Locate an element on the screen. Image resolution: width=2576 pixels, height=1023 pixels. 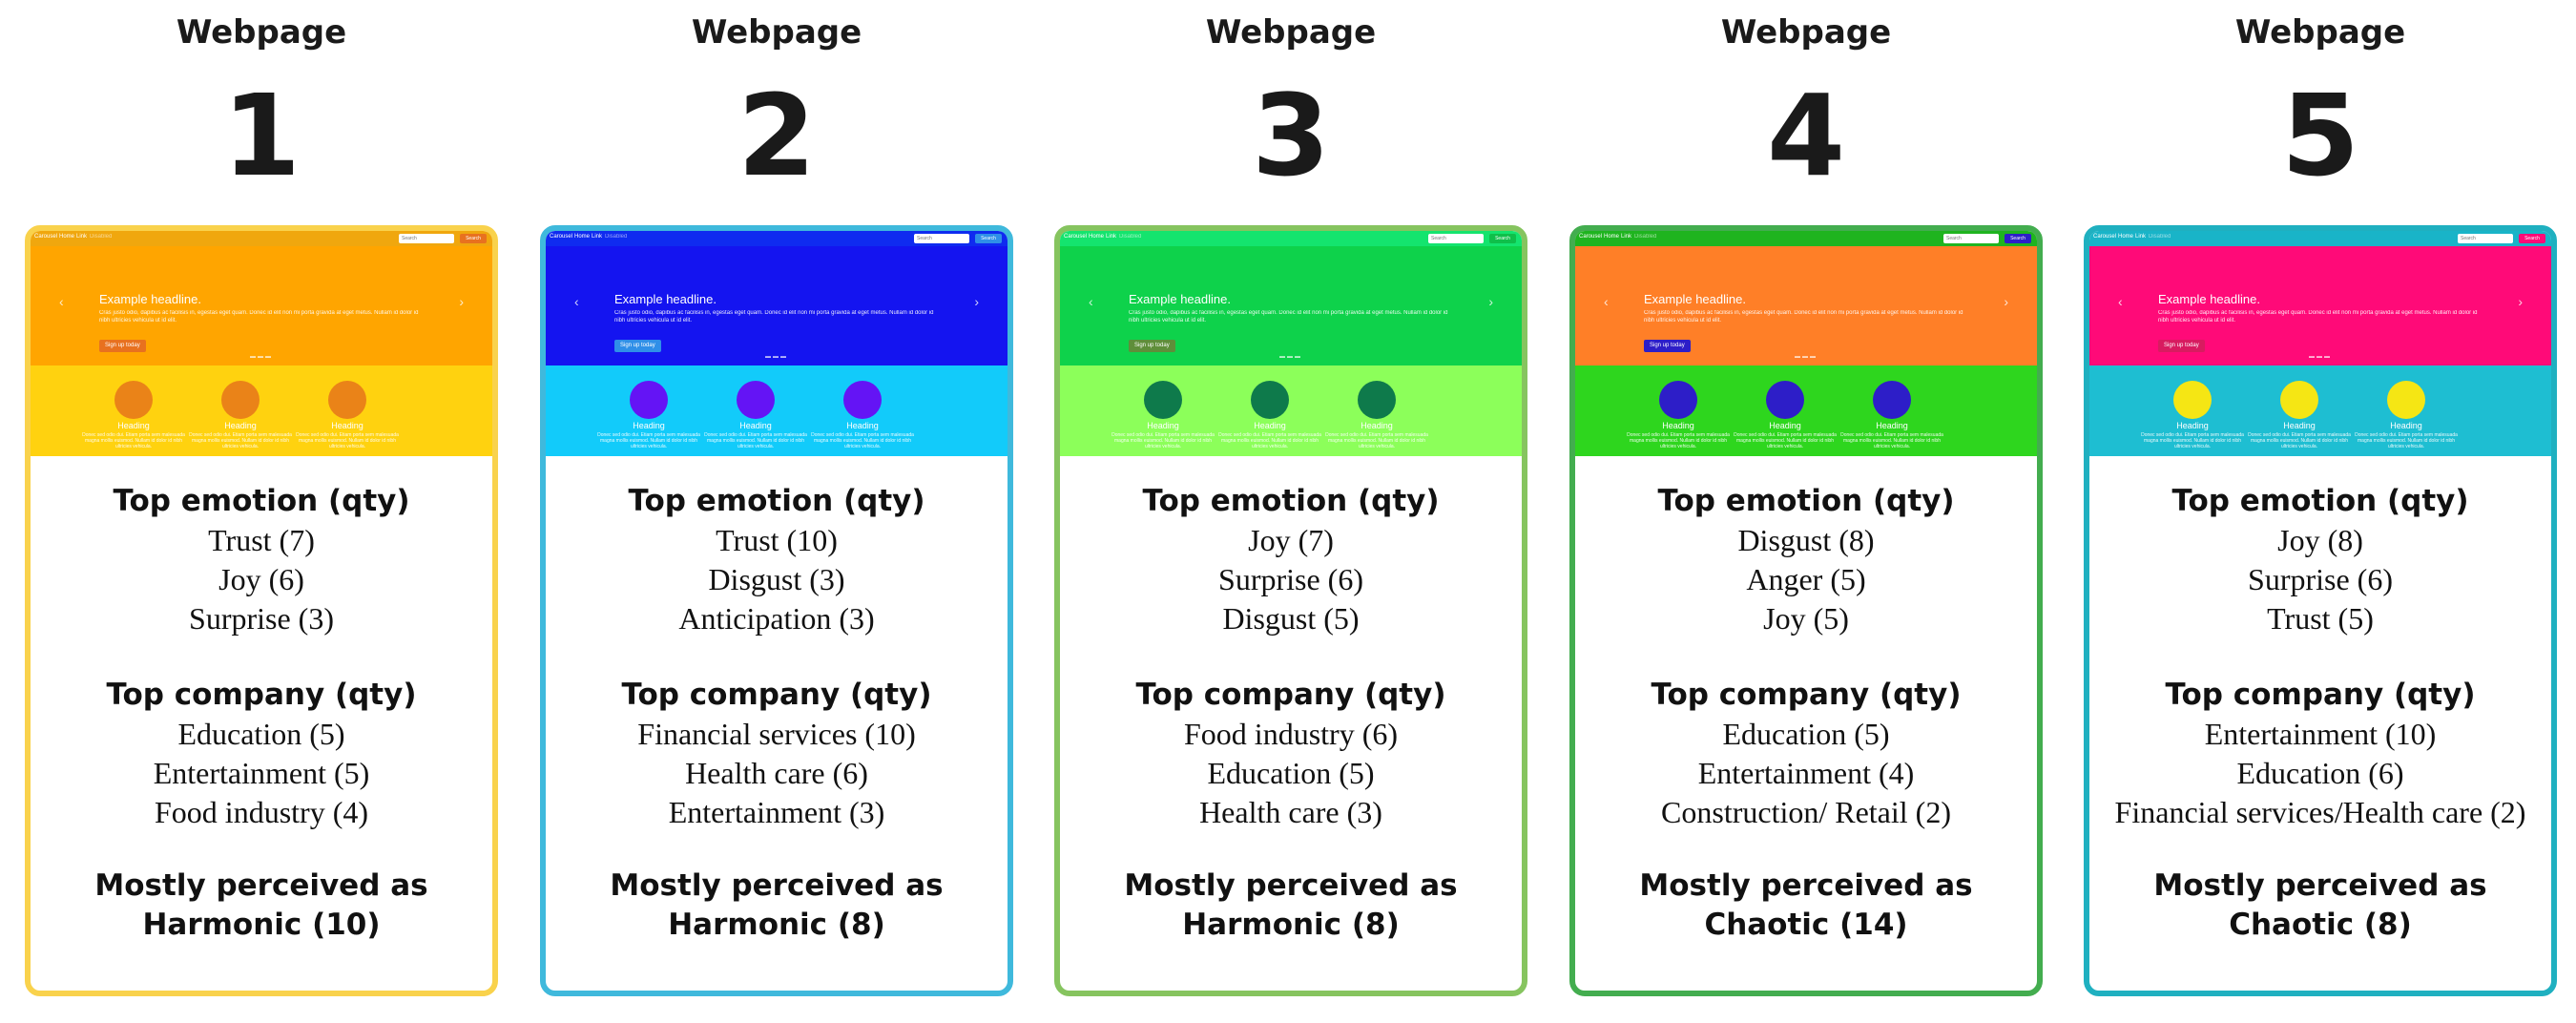
company-item: Food industry (6) is located at coordinates (1291, 734).